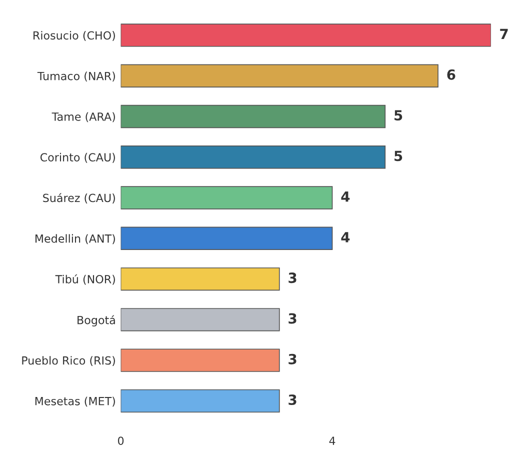  Describe the element at coordinates (75, 401) in the screenshot. I see `y-tick-label: Mesetas (MET)` at that location.